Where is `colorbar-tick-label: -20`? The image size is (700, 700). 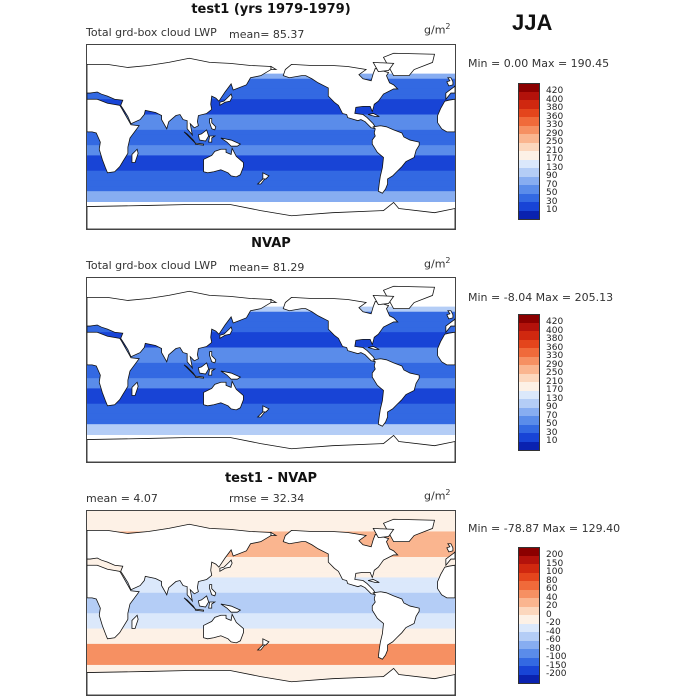 colorbar-tick-label: -20 is located at coordinates (553, 623).